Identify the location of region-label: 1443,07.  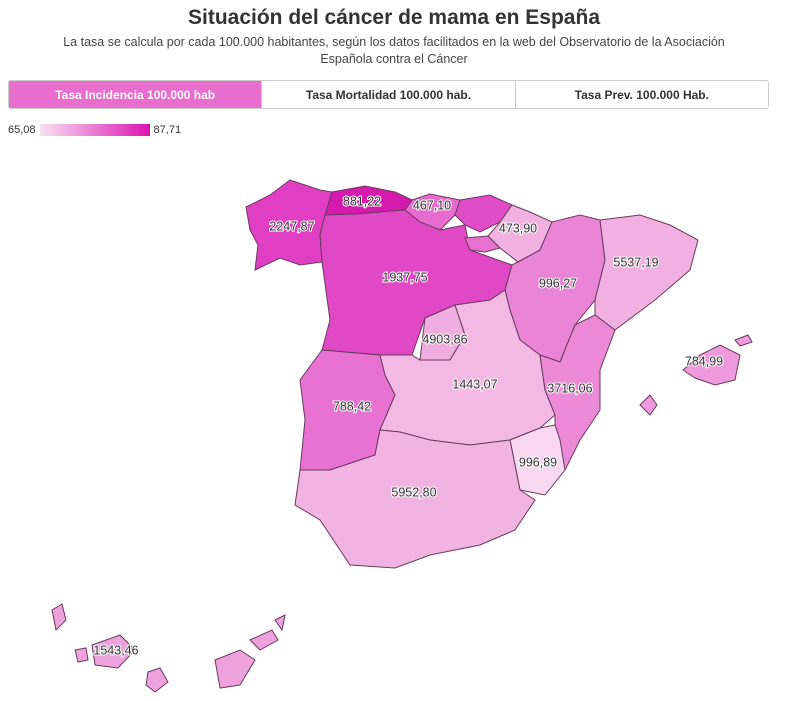
(474, 384).